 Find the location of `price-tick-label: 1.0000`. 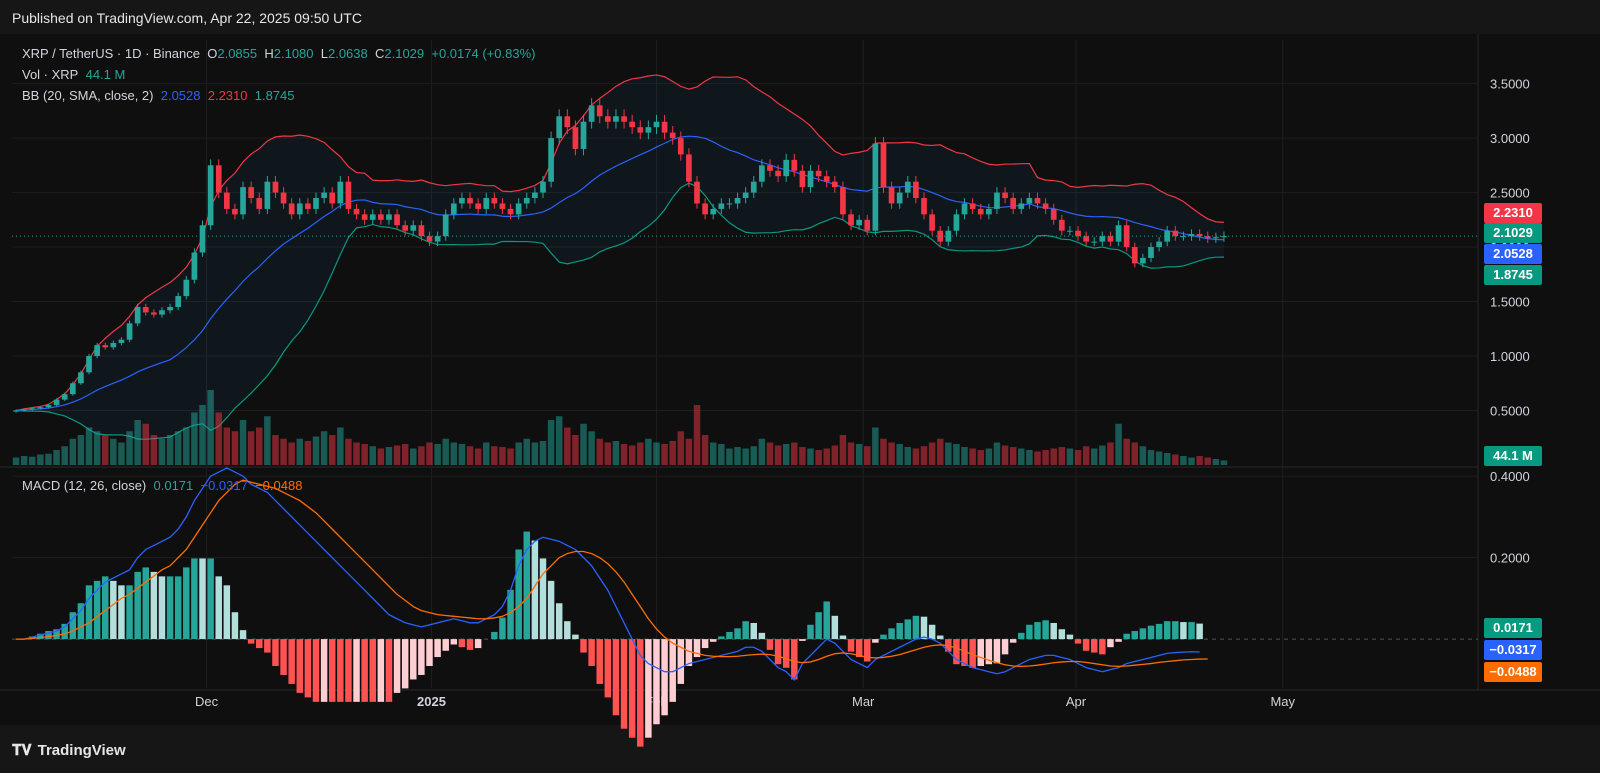

price-tick-label: 1.0000 is located at coordinates (1510, 356).